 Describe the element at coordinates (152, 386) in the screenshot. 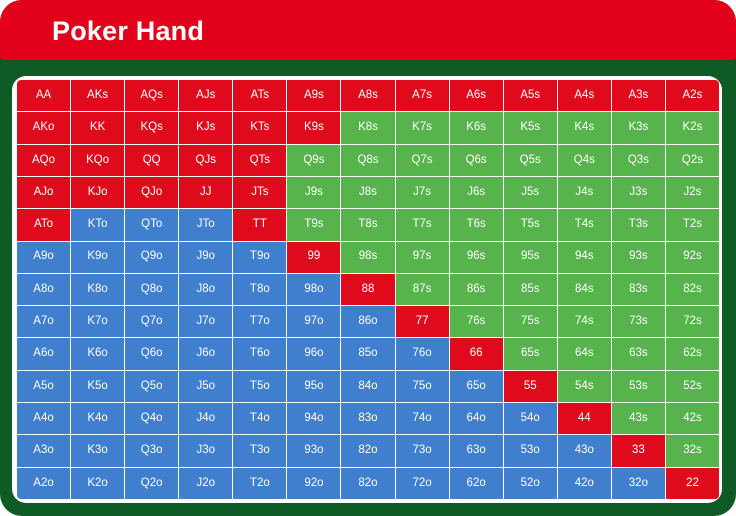

I see `hand-cell: Q5o` at that location.